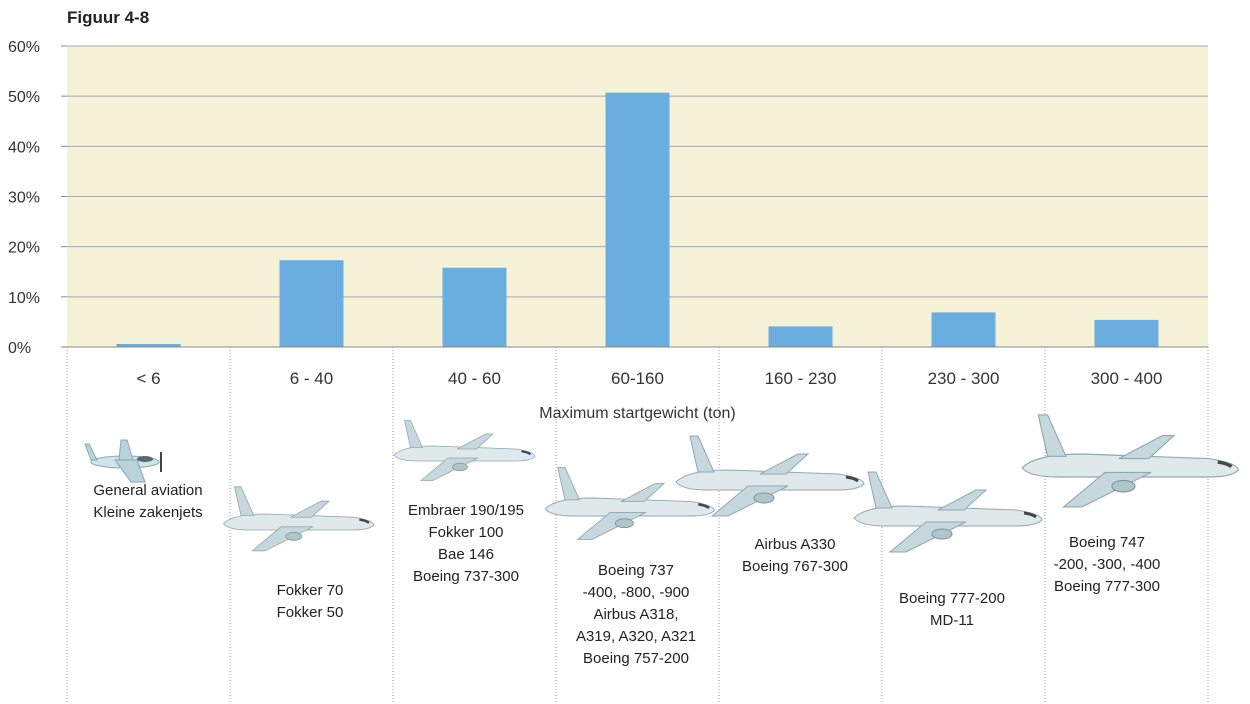 The height and width of the screenshot is (704, 1250). I want to click on y-axis-ticks: 0% 10% 20% 30% 40% 50% 60%, so click(37, 198).